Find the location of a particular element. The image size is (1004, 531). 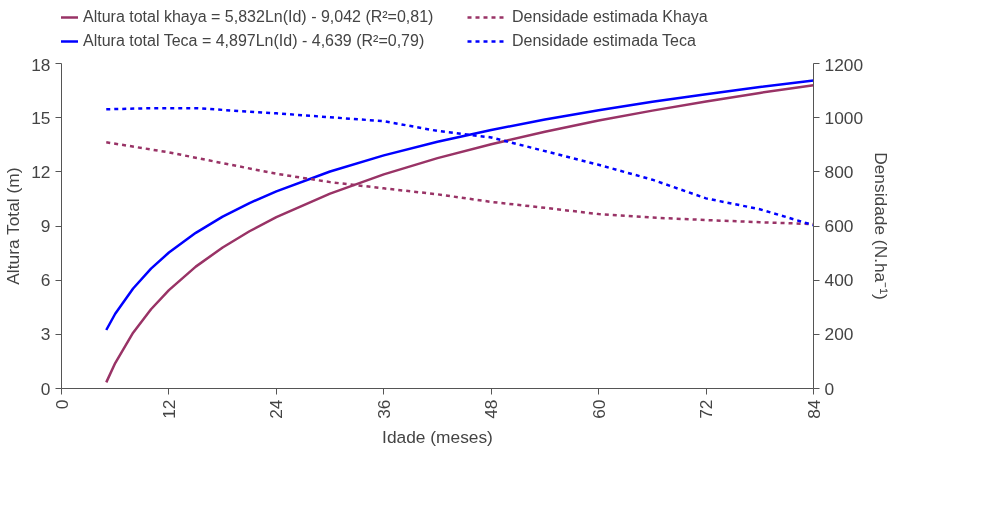

y2-tick-label: 200 is located at coordinates (839, 334).